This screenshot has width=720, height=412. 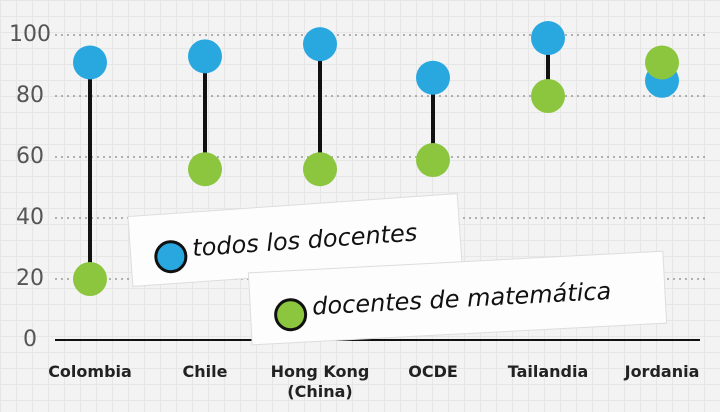 What do you see at coordinates (548, 371) in the screenshot?
I see `x-tick-label: Tailandia` at bounding box center [548, 371].